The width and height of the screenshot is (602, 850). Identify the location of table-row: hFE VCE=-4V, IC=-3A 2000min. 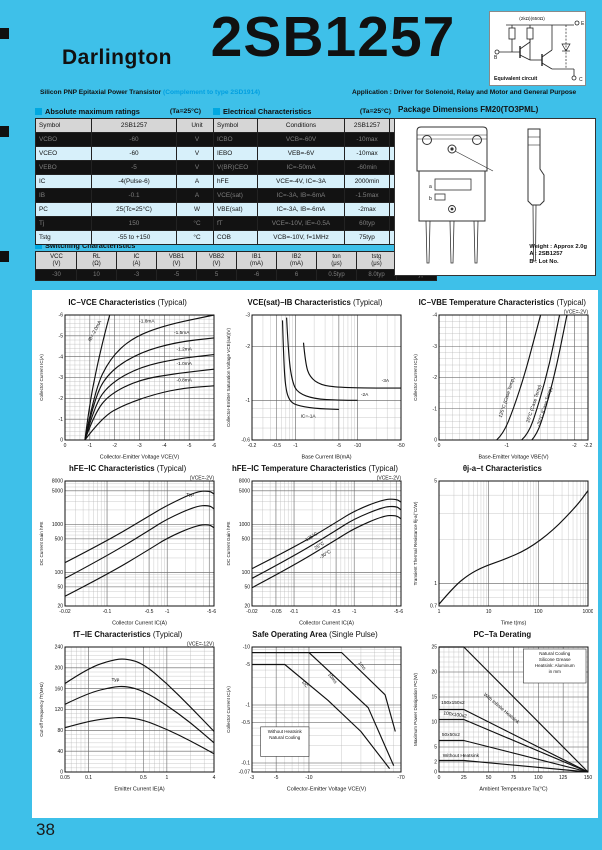
(313, 181).